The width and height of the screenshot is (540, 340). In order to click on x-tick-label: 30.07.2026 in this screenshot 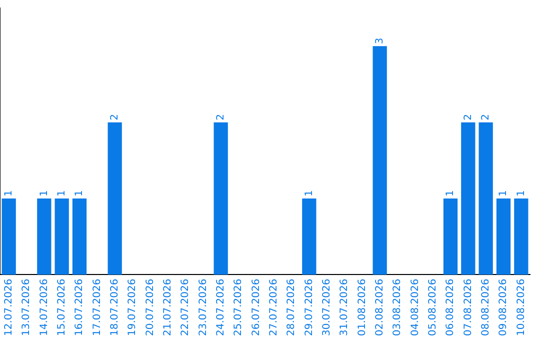, I will do `click(326, 307)`.